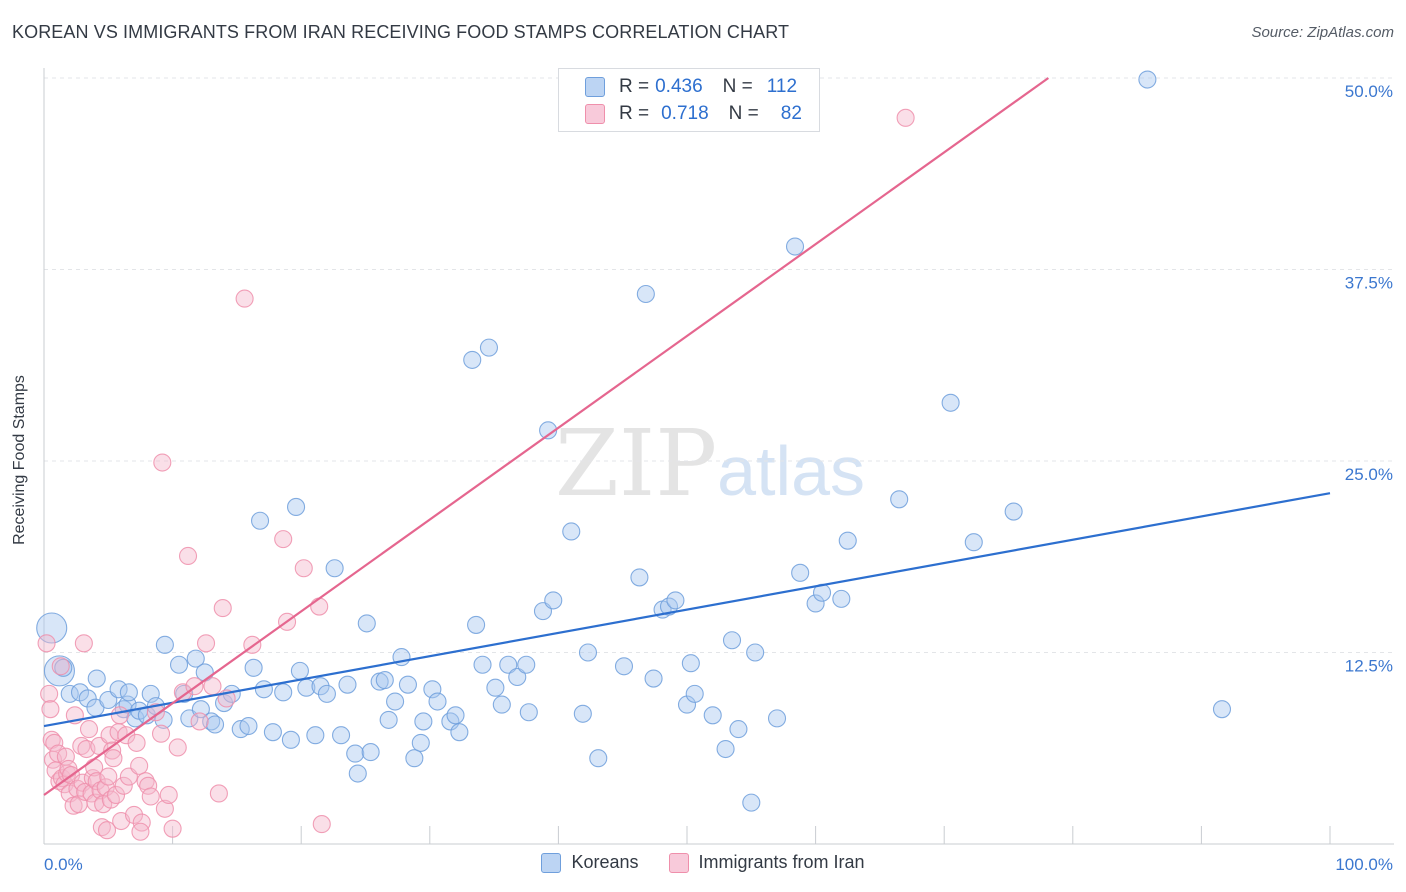 This screenshot has height=892, width=1406. Describe the element at coordinates (1369, 91) in the screenshot. I see `y-tick-label: 50.0%` at that location.